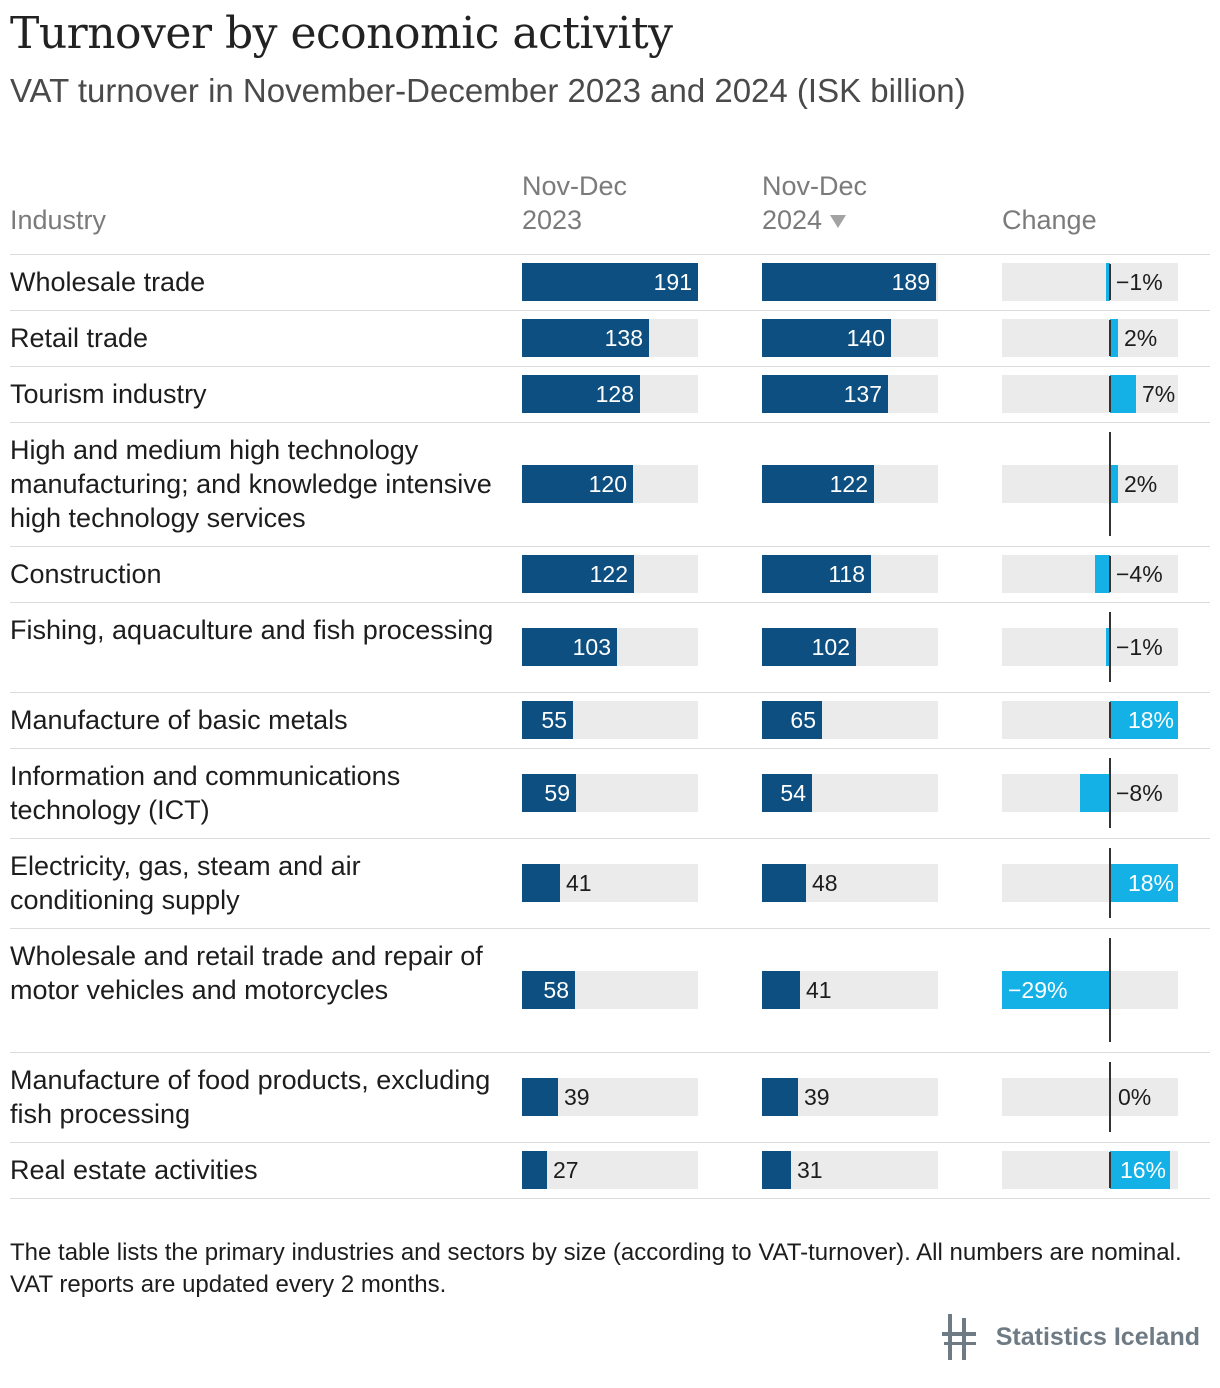 This screenshot has height=1388, width=1220. What do you see at coordinates (577, 1097) in the screenshot?
I see `bar-2023-value: 39` at bounding box center [577, 1097].